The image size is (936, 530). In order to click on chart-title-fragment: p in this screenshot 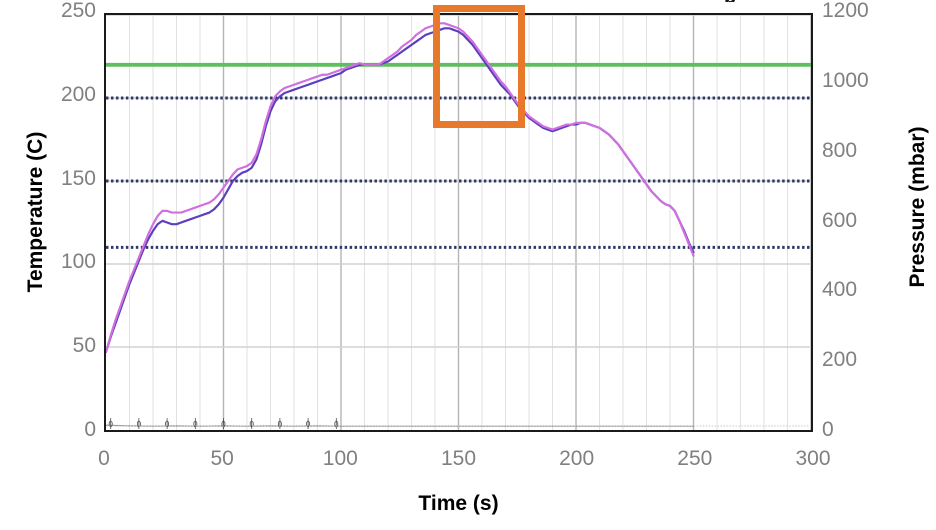, I will do `click(730, 1)`.